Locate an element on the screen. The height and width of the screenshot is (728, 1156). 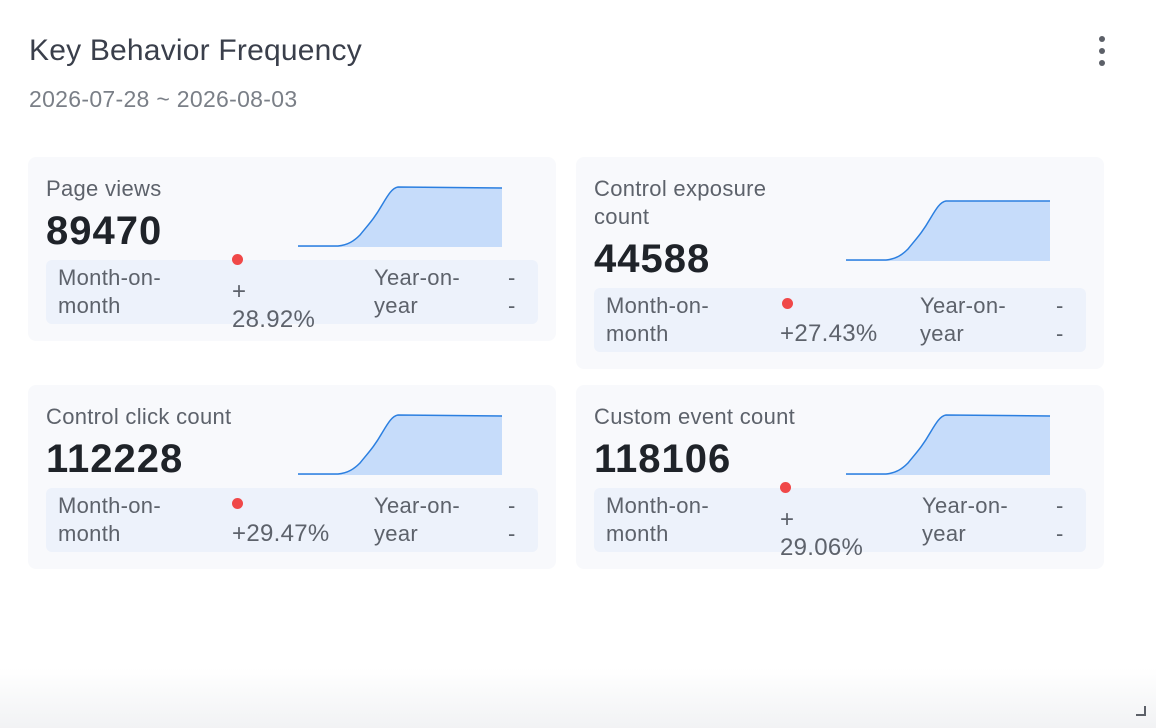
metric-value: 89470 is located at coordinates (104, 231).